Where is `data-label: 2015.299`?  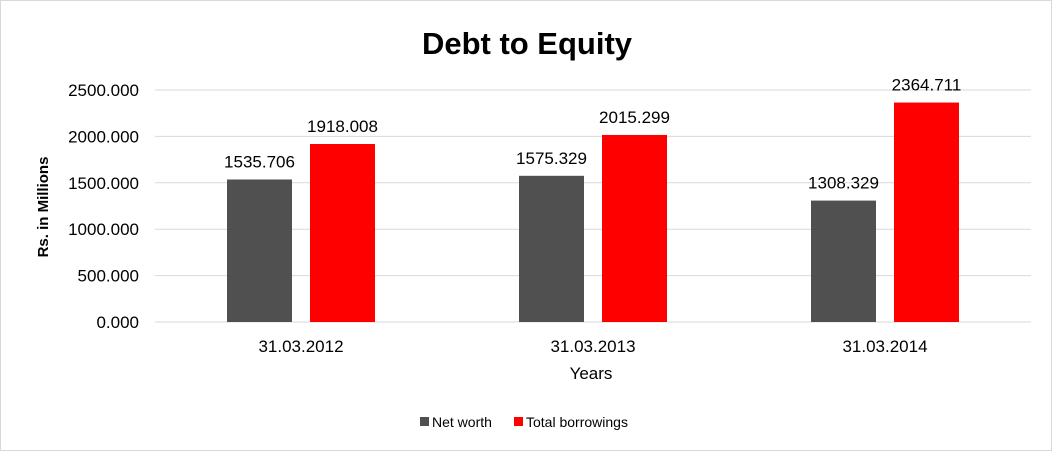
data-label: 2015.299 is located at coordinates (634, 117).